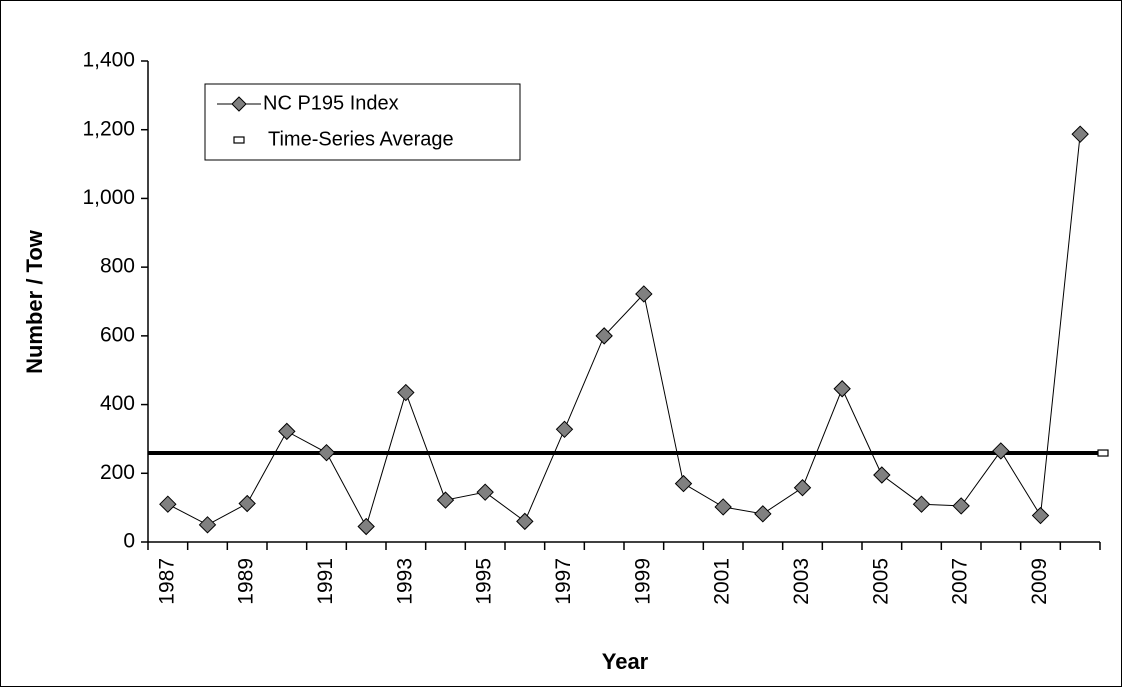 The image size is (1123, 692). What do you see at coordinates (625, 661) in the screenshot?
I see `x-axis-title: Year` at bounding box center [625, 661].